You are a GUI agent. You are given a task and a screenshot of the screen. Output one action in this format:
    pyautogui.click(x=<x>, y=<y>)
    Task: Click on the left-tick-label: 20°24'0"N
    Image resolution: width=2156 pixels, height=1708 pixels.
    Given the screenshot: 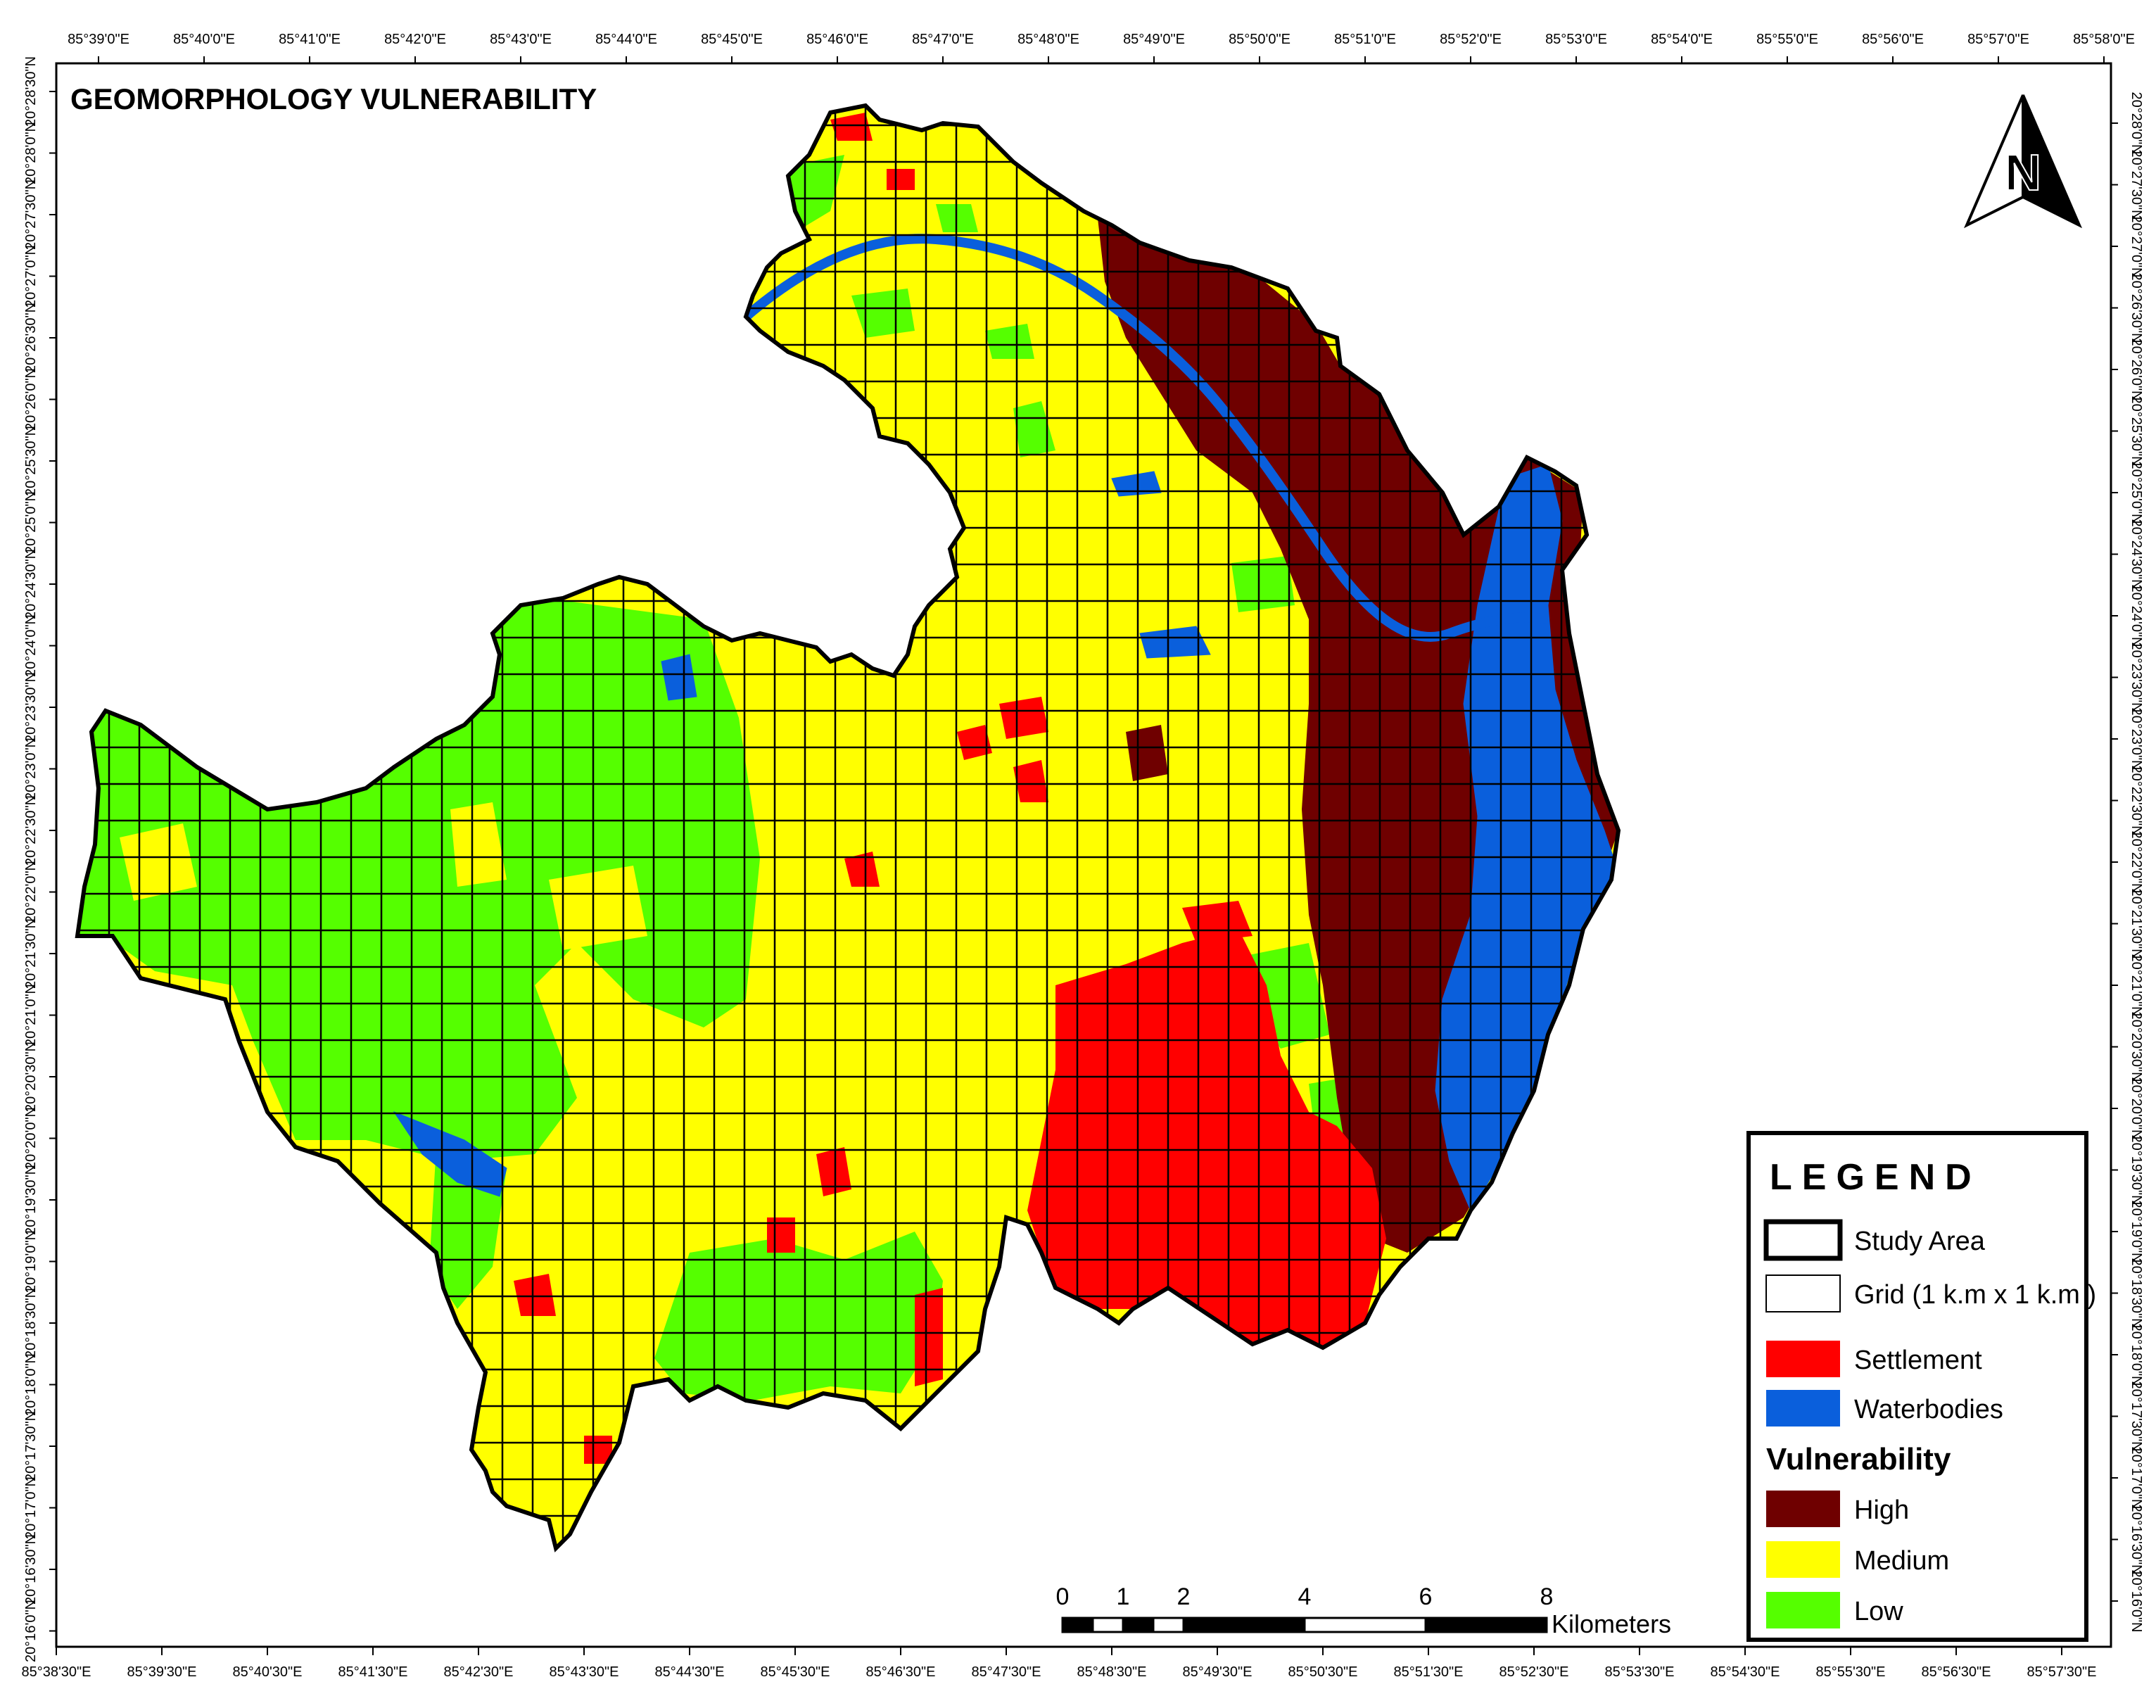 What is the action you would take?
    pyautogui.click(x=31, y=645)
    